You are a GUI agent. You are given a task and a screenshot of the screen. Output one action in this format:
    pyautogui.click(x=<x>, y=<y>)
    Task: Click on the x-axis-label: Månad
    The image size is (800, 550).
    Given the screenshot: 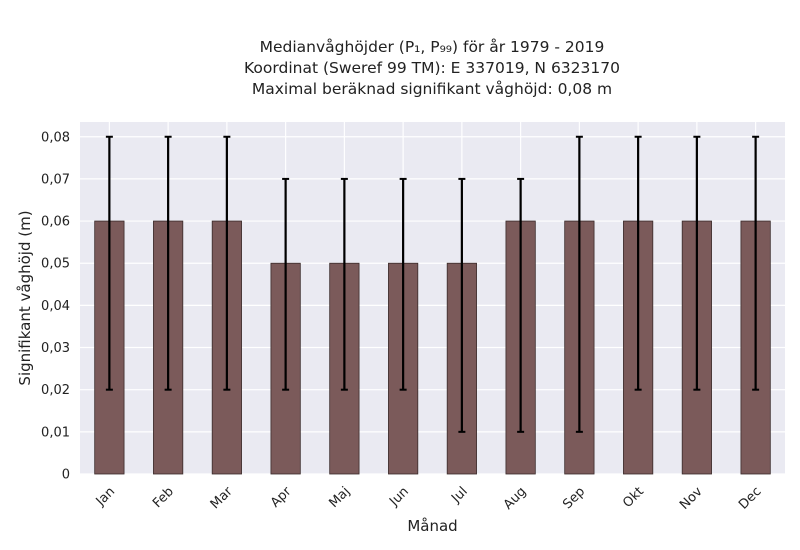 What is the action you would take?
    pyautogui.click(x=432, y=526)
    